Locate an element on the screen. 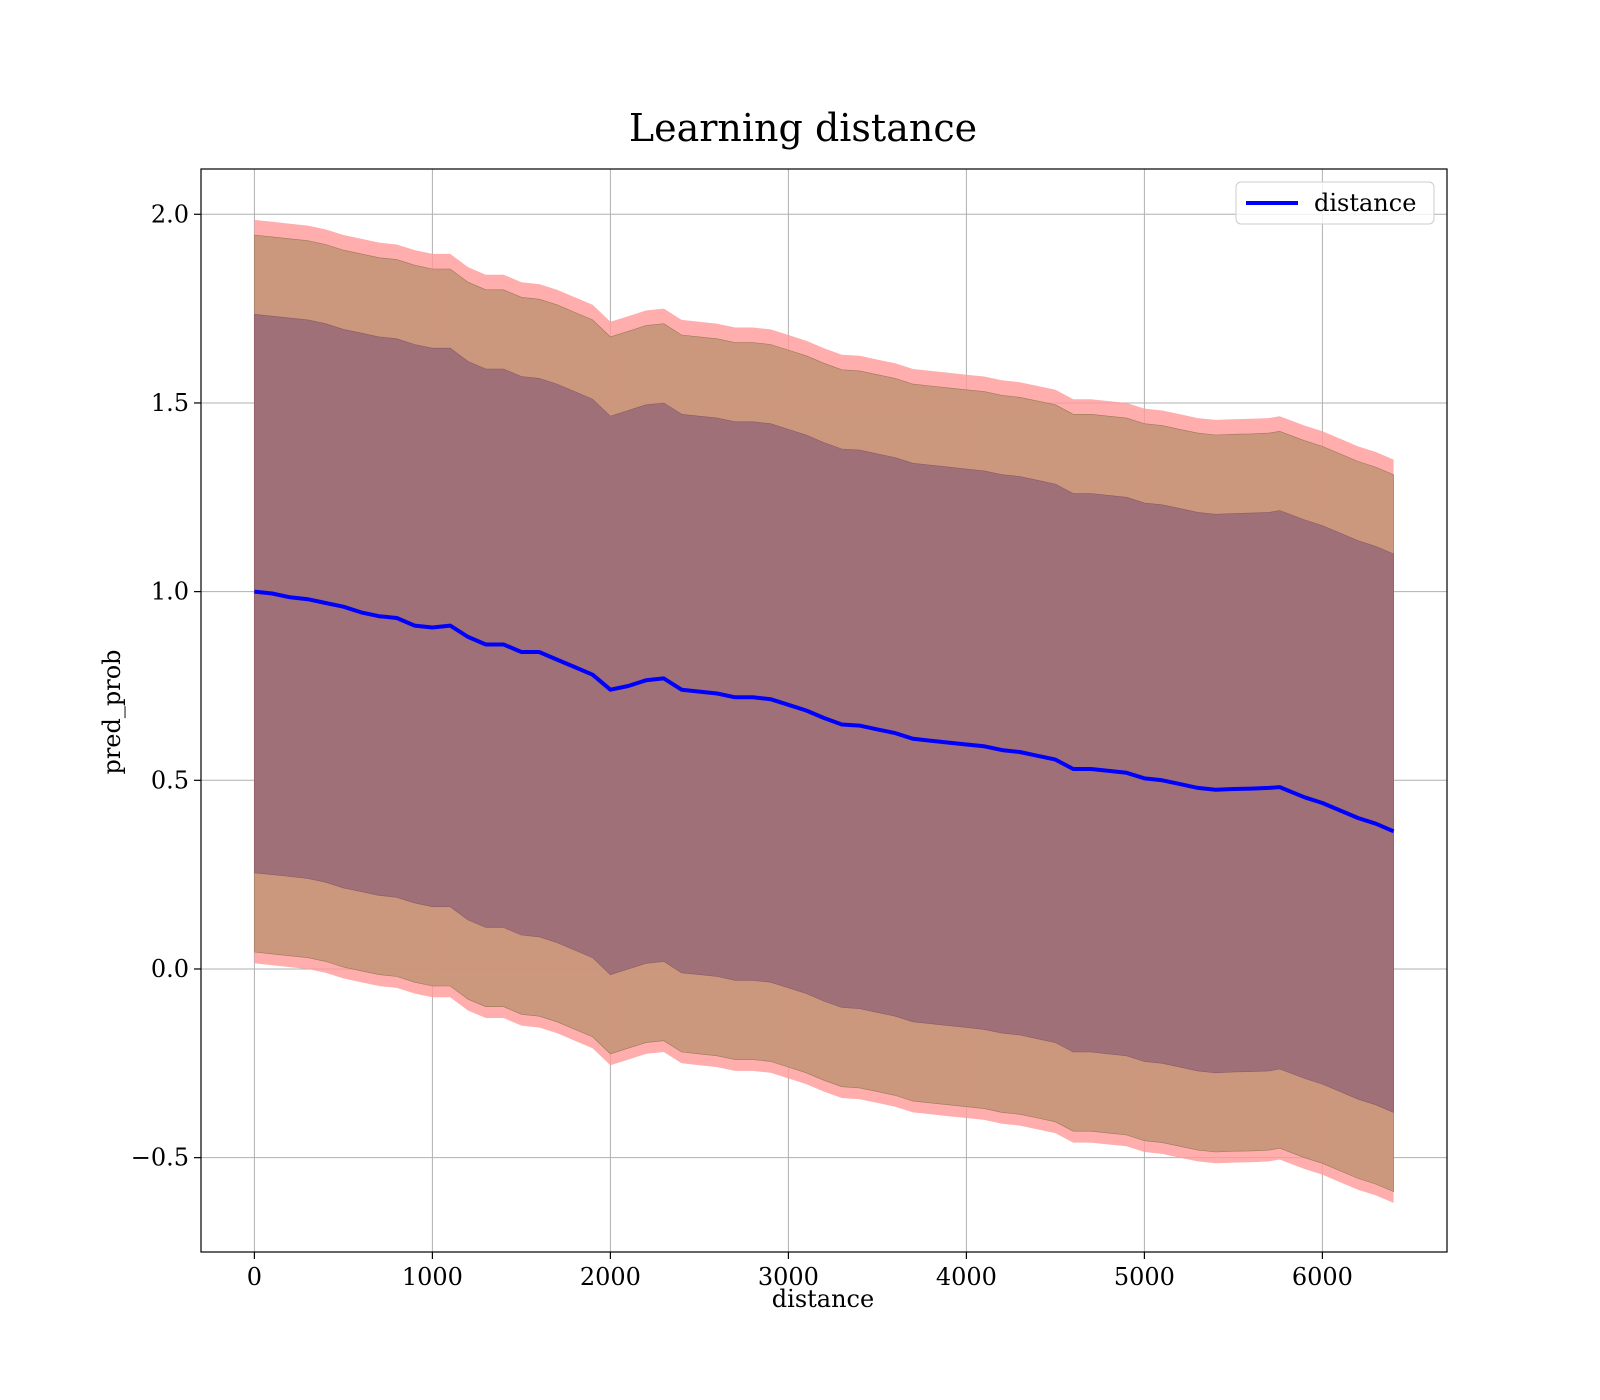 Image resolution: width=1600 pixels, height=1400 pixels. legend-label: distance is located at coordinates (1365, 203).